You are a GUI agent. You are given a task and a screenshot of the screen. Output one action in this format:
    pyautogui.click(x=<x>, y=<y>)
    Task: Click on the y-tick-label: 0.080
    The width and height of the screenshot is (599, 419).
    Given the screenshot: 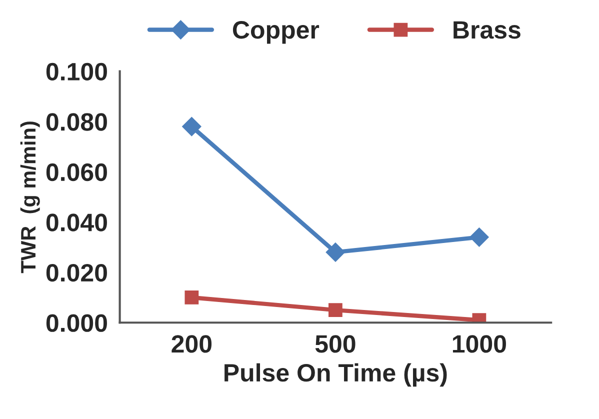 What is the action you would take?
    pyautogui.click(x=76, y=122)
    